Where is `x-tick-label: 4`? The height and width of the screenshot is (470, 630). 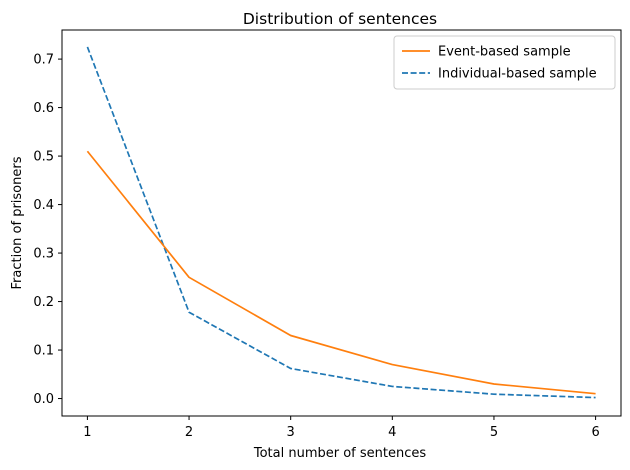 x-tick-label: 4 is located at coordinates (392, 432).